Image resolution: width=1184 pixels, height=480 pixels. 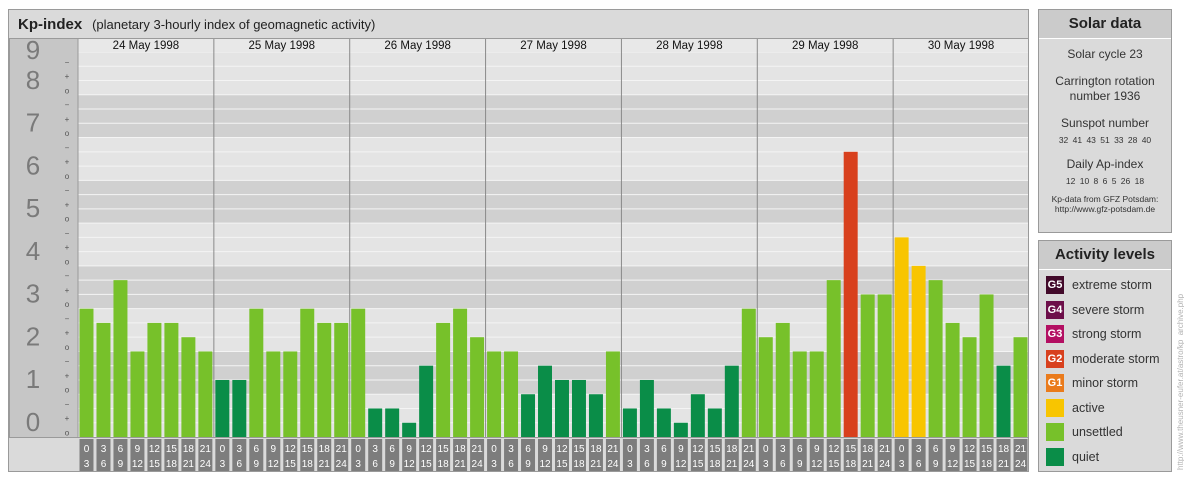 What do you see at coordinates (1105, 54) in the screenshot?
I see `solar-cycle: Solar cycle 23` at bounding box center [1105, 54].